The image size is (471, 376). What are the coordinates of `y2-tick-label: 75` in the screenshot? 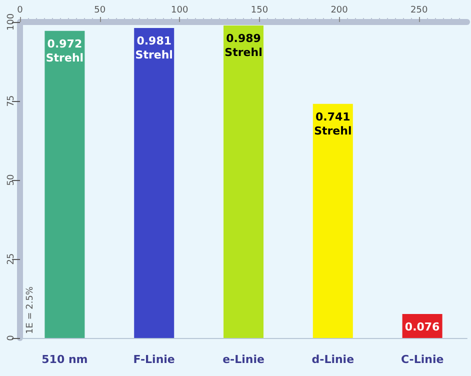 It's located at (11, 101).